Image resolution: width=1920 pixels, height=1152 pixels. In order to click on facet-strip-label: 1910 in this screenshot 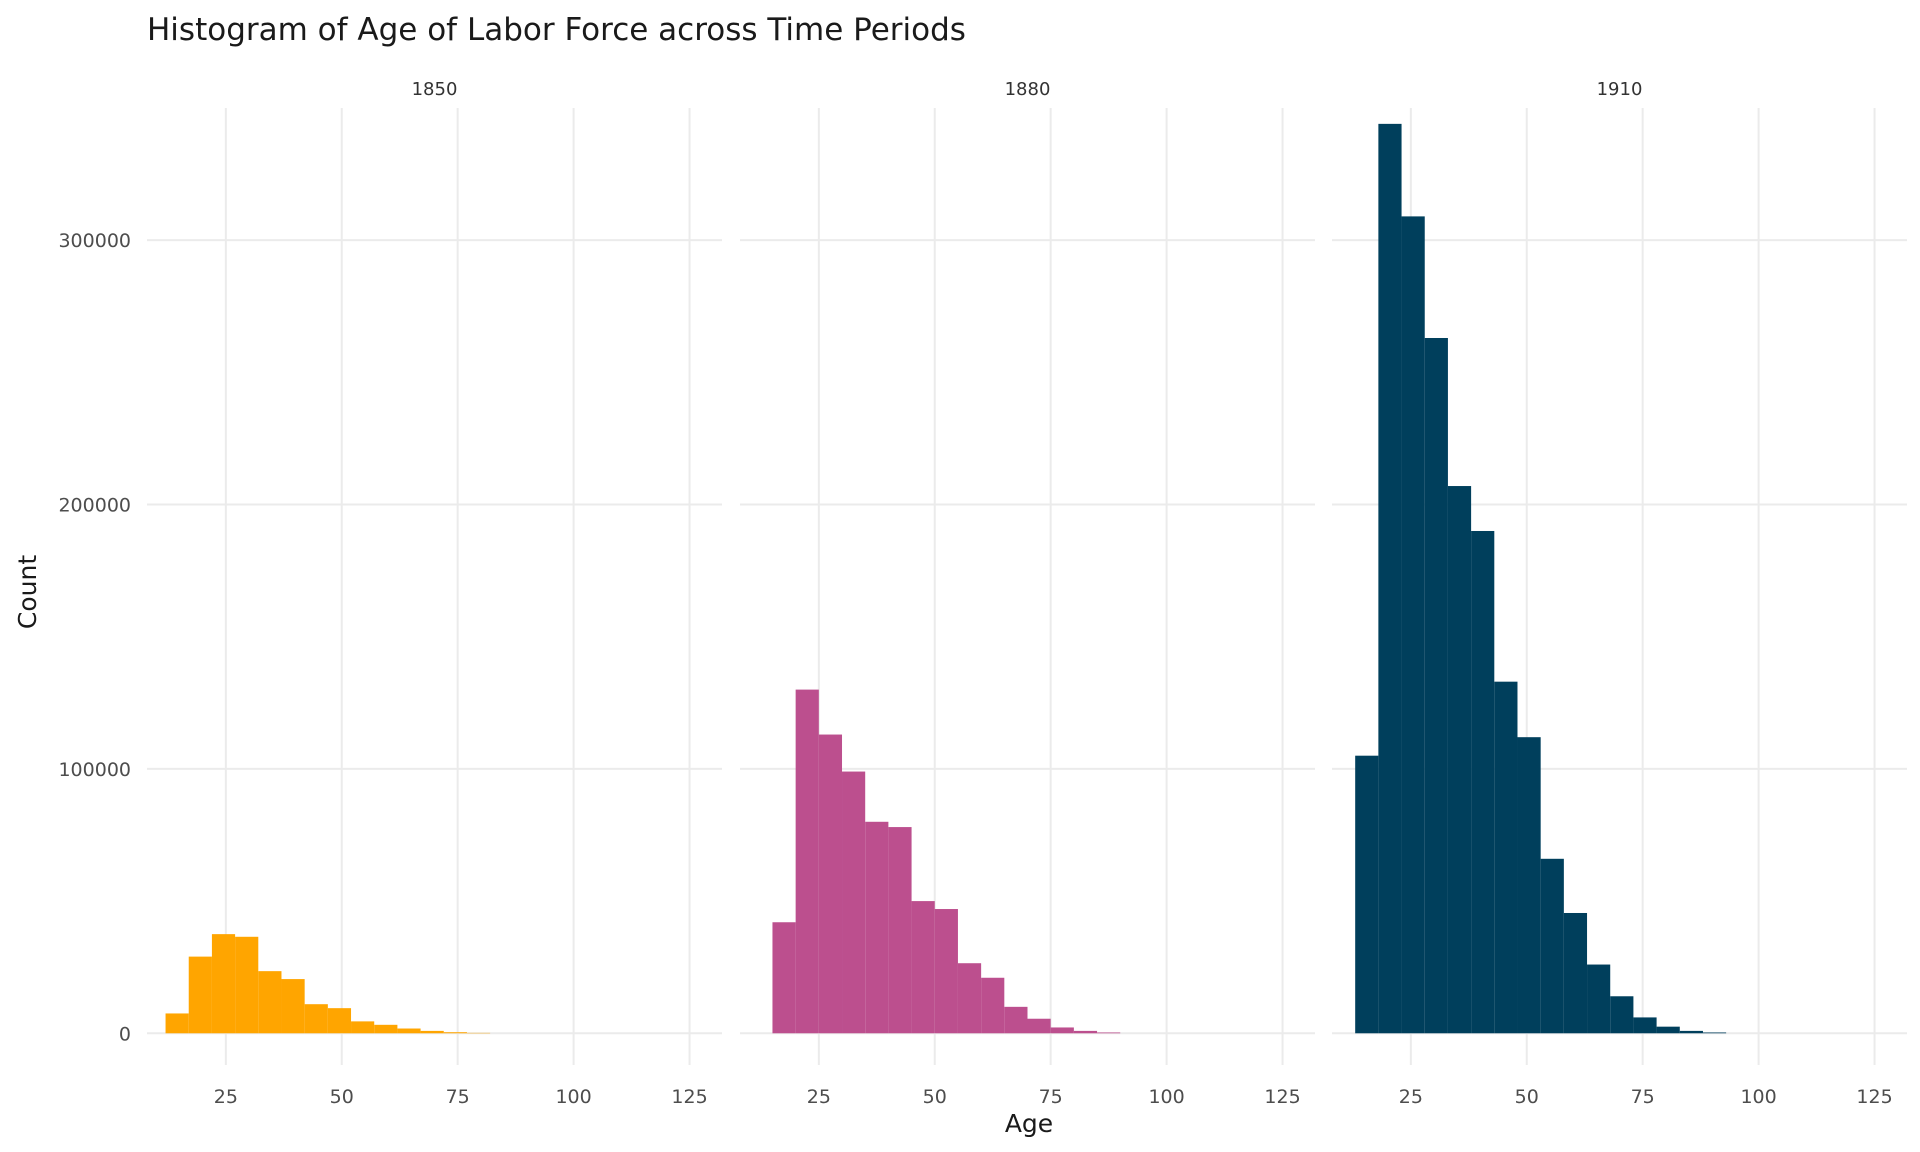, I will do `click(1620, 89)`.